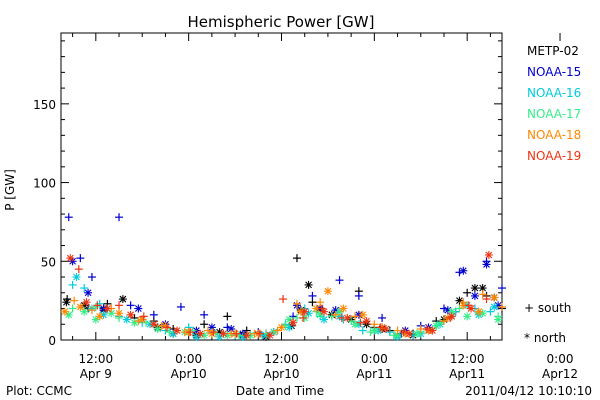 This screenshot has width=600, height=400. Describe the element at coordinates (44, 184) in the screenshot. I see `y-tick-label: 100` at that location.